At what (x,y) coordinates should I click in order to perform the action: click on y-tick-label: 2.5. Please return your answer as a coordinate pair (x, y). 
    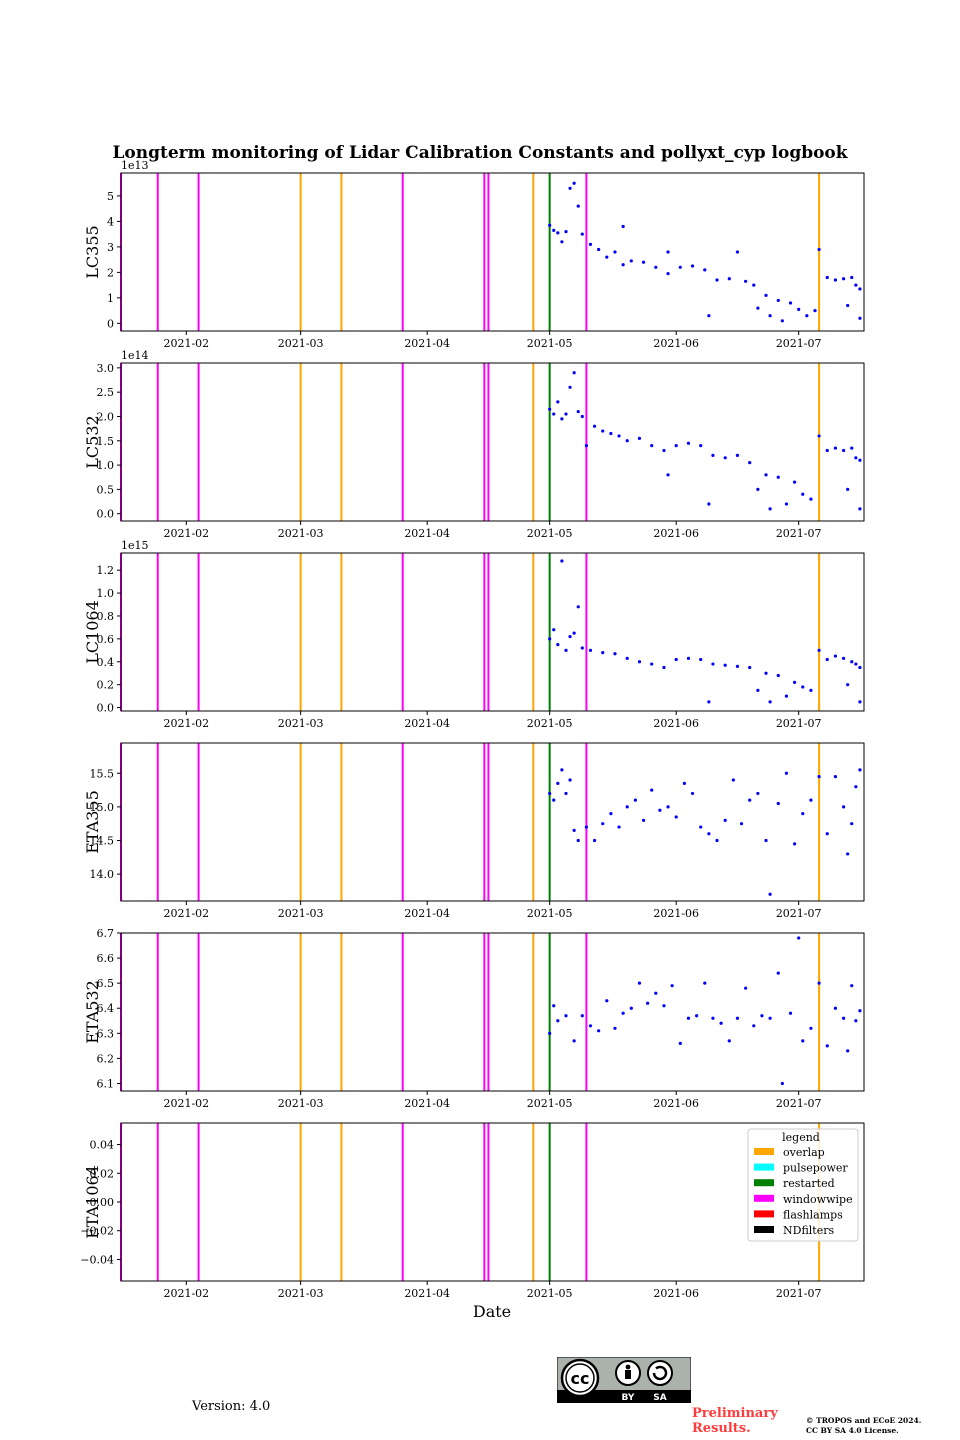
    Looking at the image, I should click on (106, 392).